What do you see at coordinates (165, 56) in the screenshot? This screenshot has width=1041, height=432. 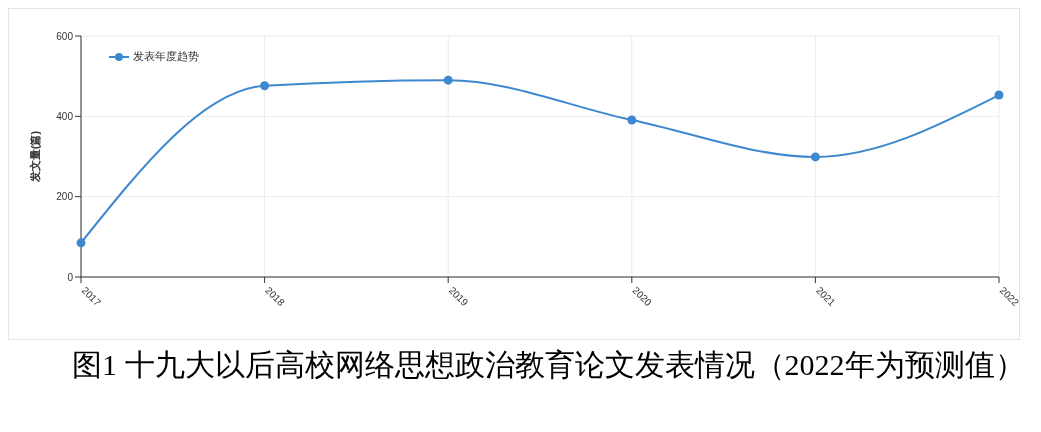 I see `legend-label: 发表年度趋势` at bounding box center [165, 56].